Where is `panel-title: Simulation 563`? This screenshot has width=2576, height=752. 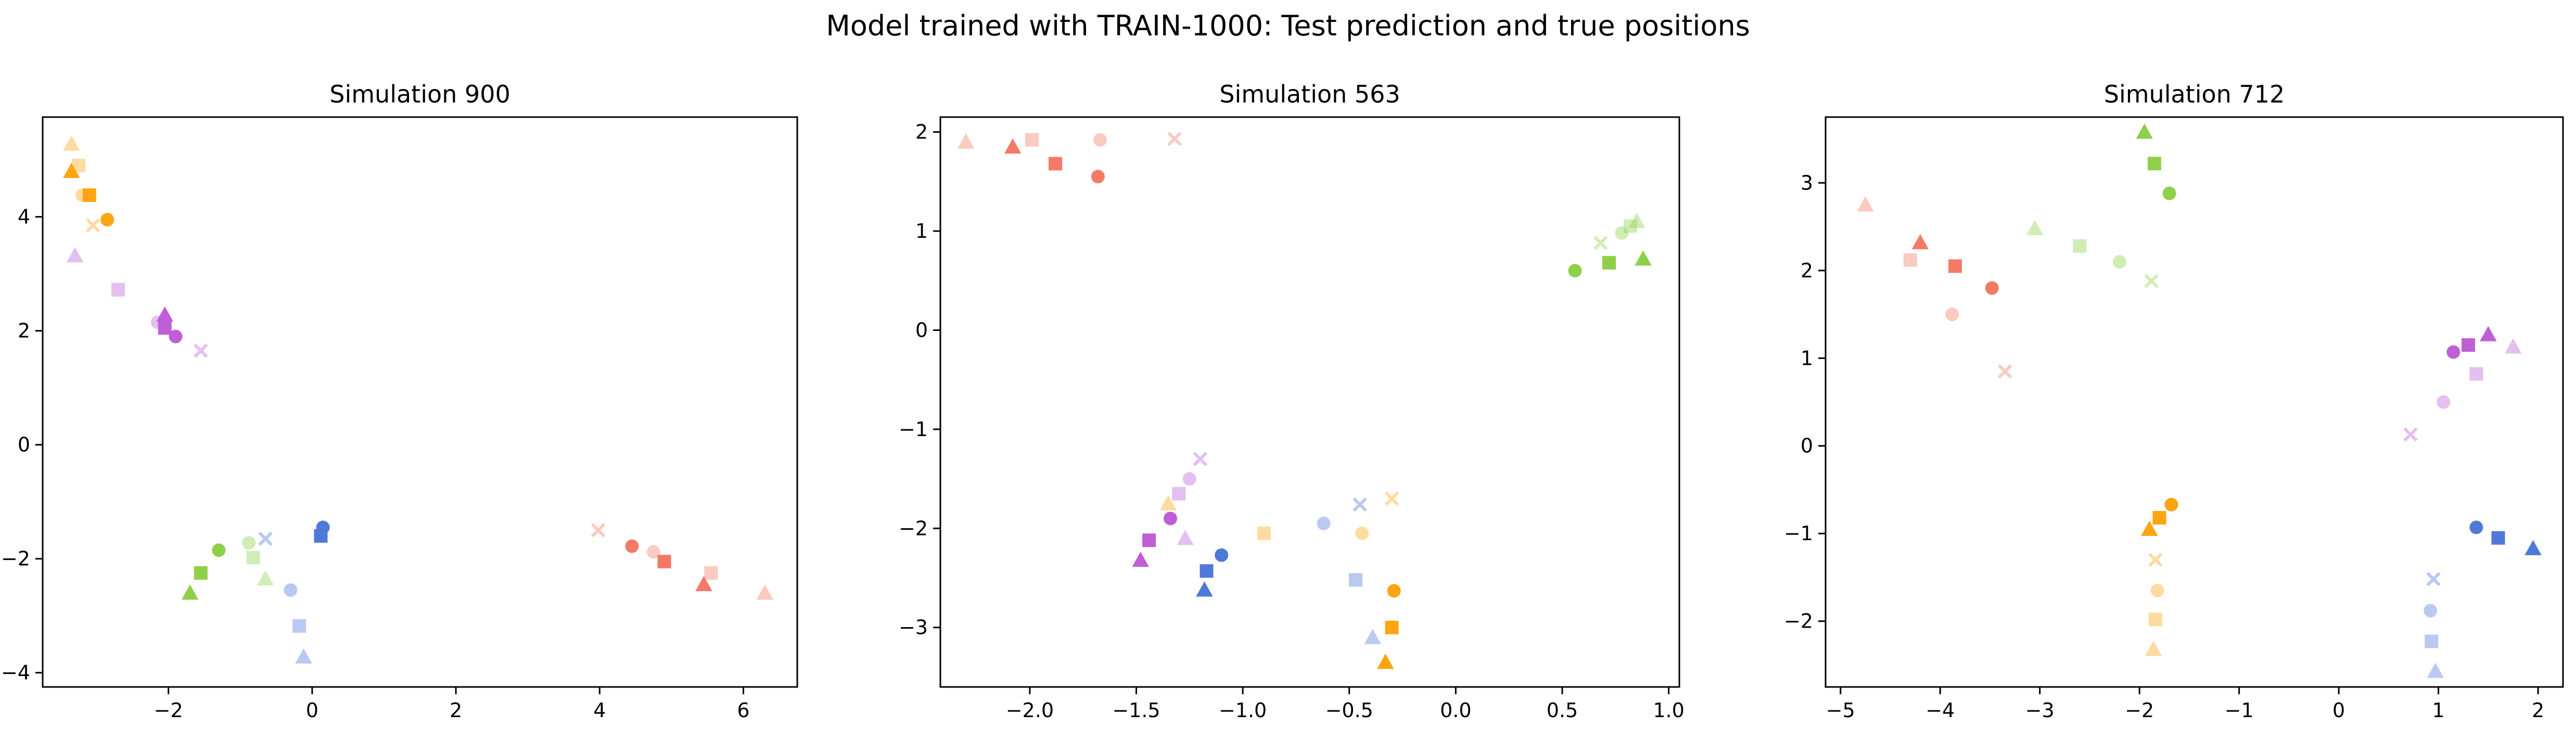
panel-title: Simulation 563 is located at coordinates (1309, 94).